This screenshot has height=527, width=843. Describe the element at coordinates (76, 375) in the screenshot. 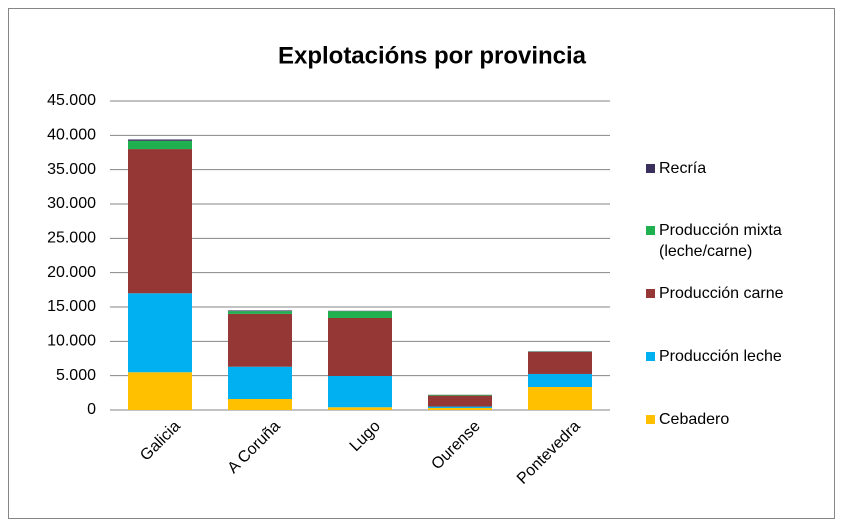

I see `y-tick-label: 5.000` at that location.